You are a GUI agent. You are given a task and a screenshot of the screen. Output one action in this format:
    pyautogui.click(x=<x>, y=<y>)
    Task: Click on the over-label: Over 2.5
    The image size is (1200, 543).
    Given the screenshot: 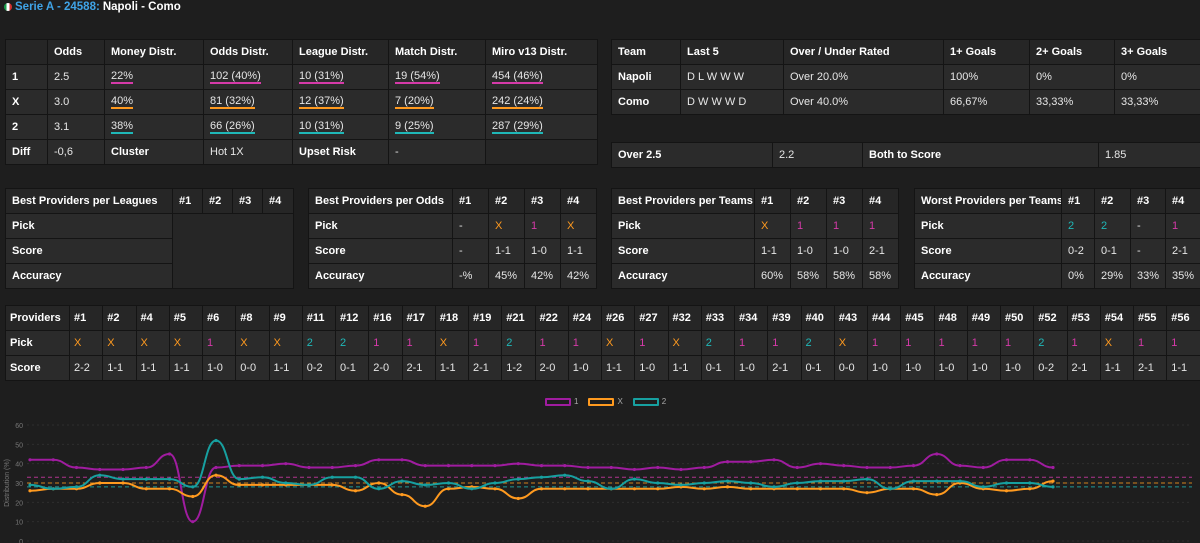 What is the action you would take?
    pyautogui.click(x=692, y=155)
    